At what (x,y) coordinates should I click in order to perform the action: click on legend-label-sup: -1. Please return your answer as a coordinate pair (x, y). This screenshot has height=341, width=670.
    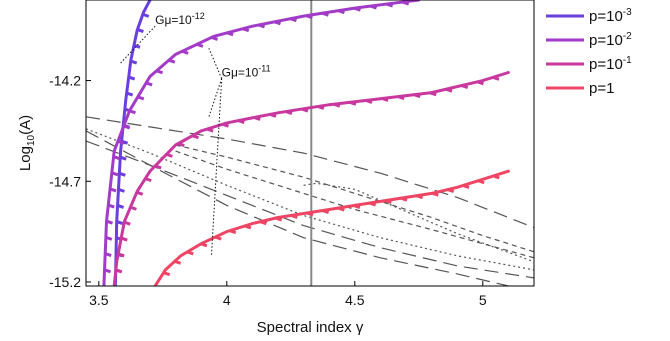
    Looking at the image, I should click on (627, 60).